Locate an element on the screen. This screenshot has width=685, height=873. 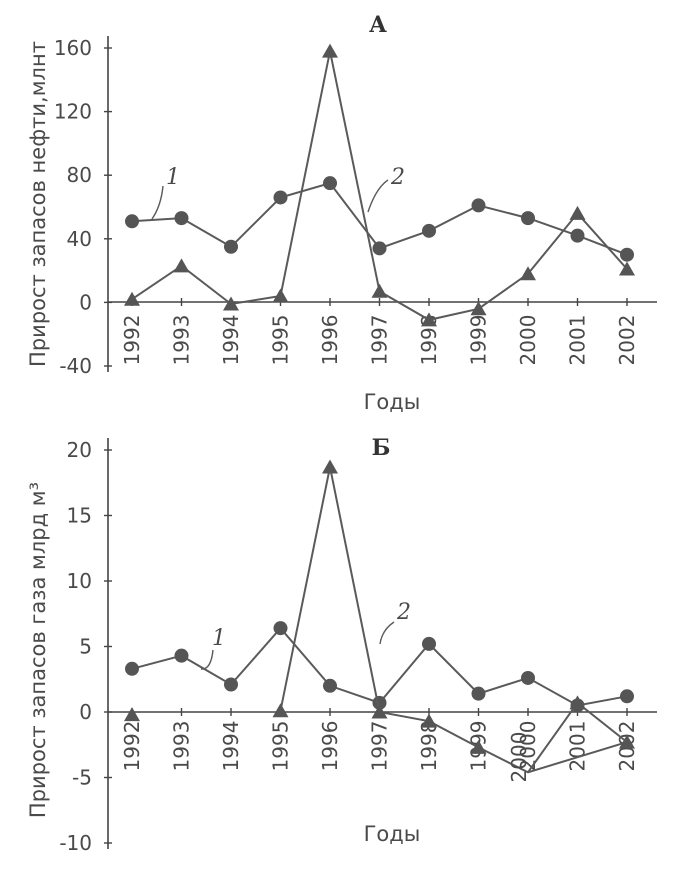
x-tick-label: 1998 is located at coordinates (429, 746).